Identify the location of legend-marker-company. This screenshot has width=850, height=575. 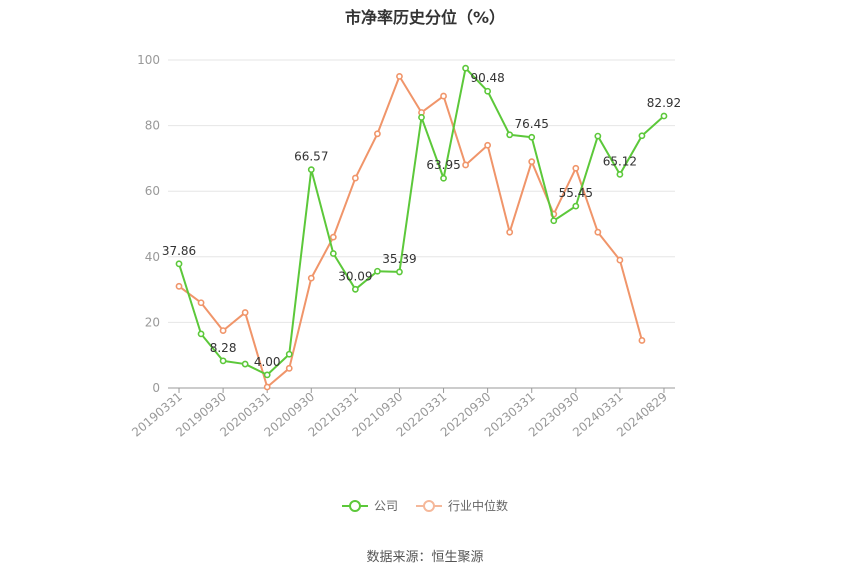
(354, 506).